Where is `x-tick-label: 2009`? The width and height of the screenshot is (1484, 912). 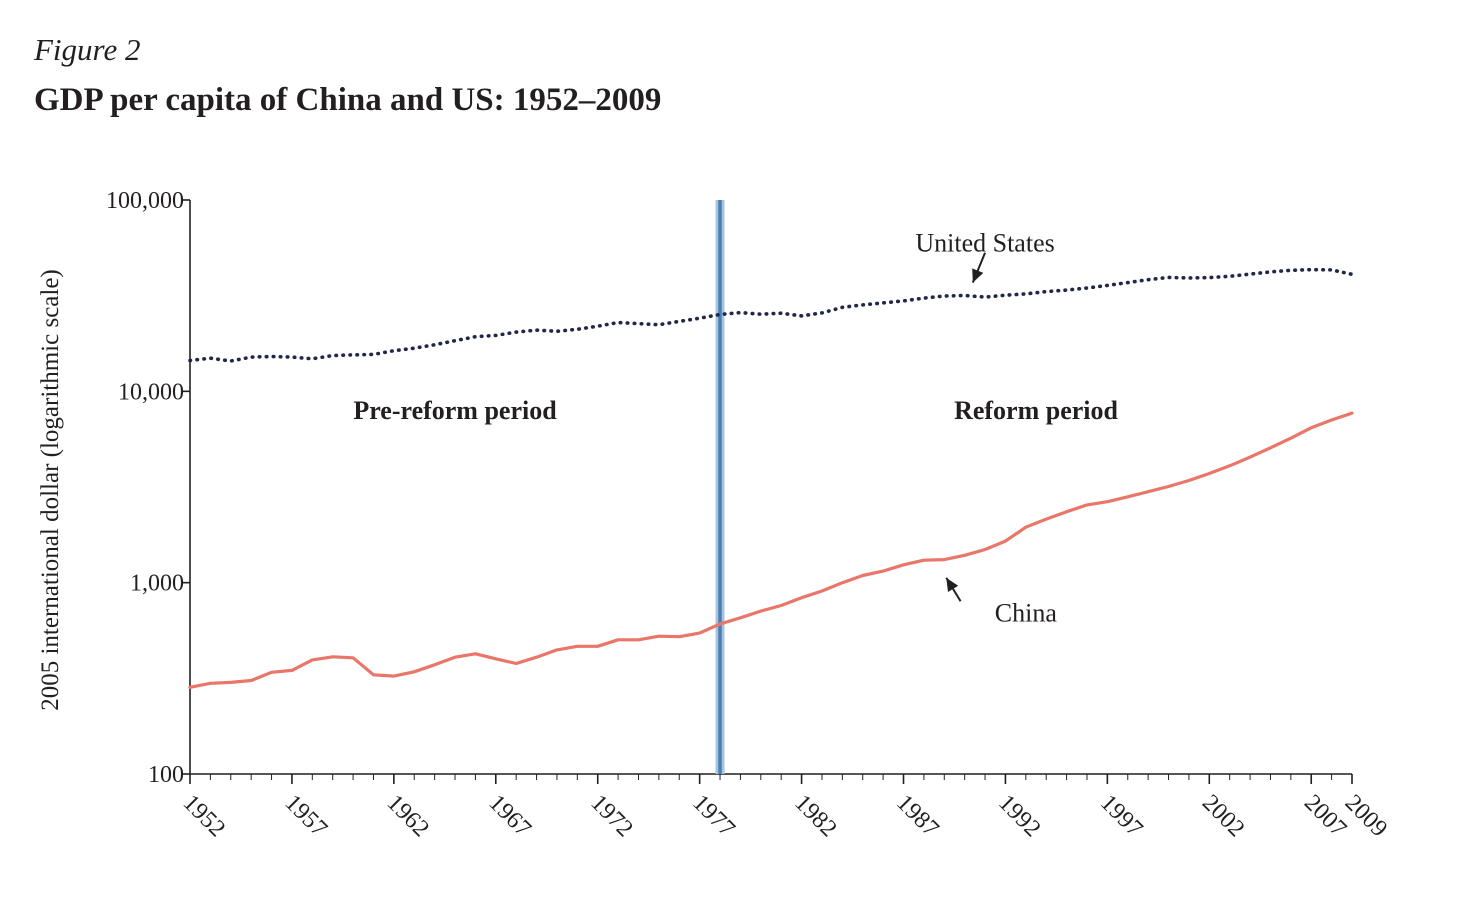 x-tick-label: 2009 is located at coordinates (1366, 816).